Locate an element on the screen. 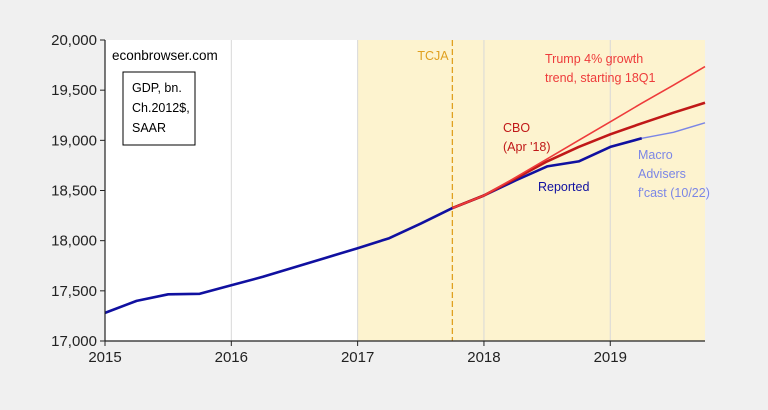  y-tick-label-19,500: 19,500 is located at coordinates (74, 90).